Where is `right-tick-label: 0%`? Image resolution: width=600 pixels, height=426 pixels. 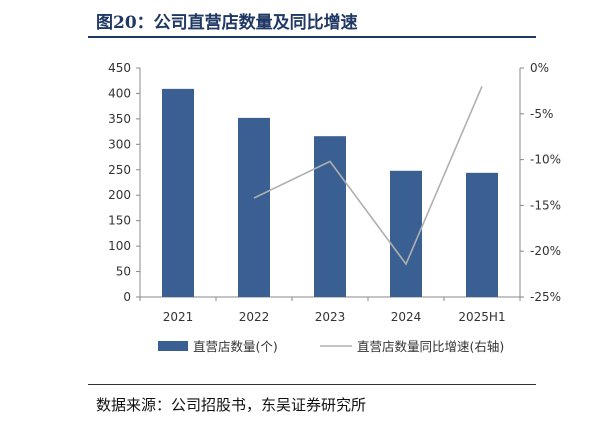
right-tick-label: 0% is located at coordinates (539, 68).